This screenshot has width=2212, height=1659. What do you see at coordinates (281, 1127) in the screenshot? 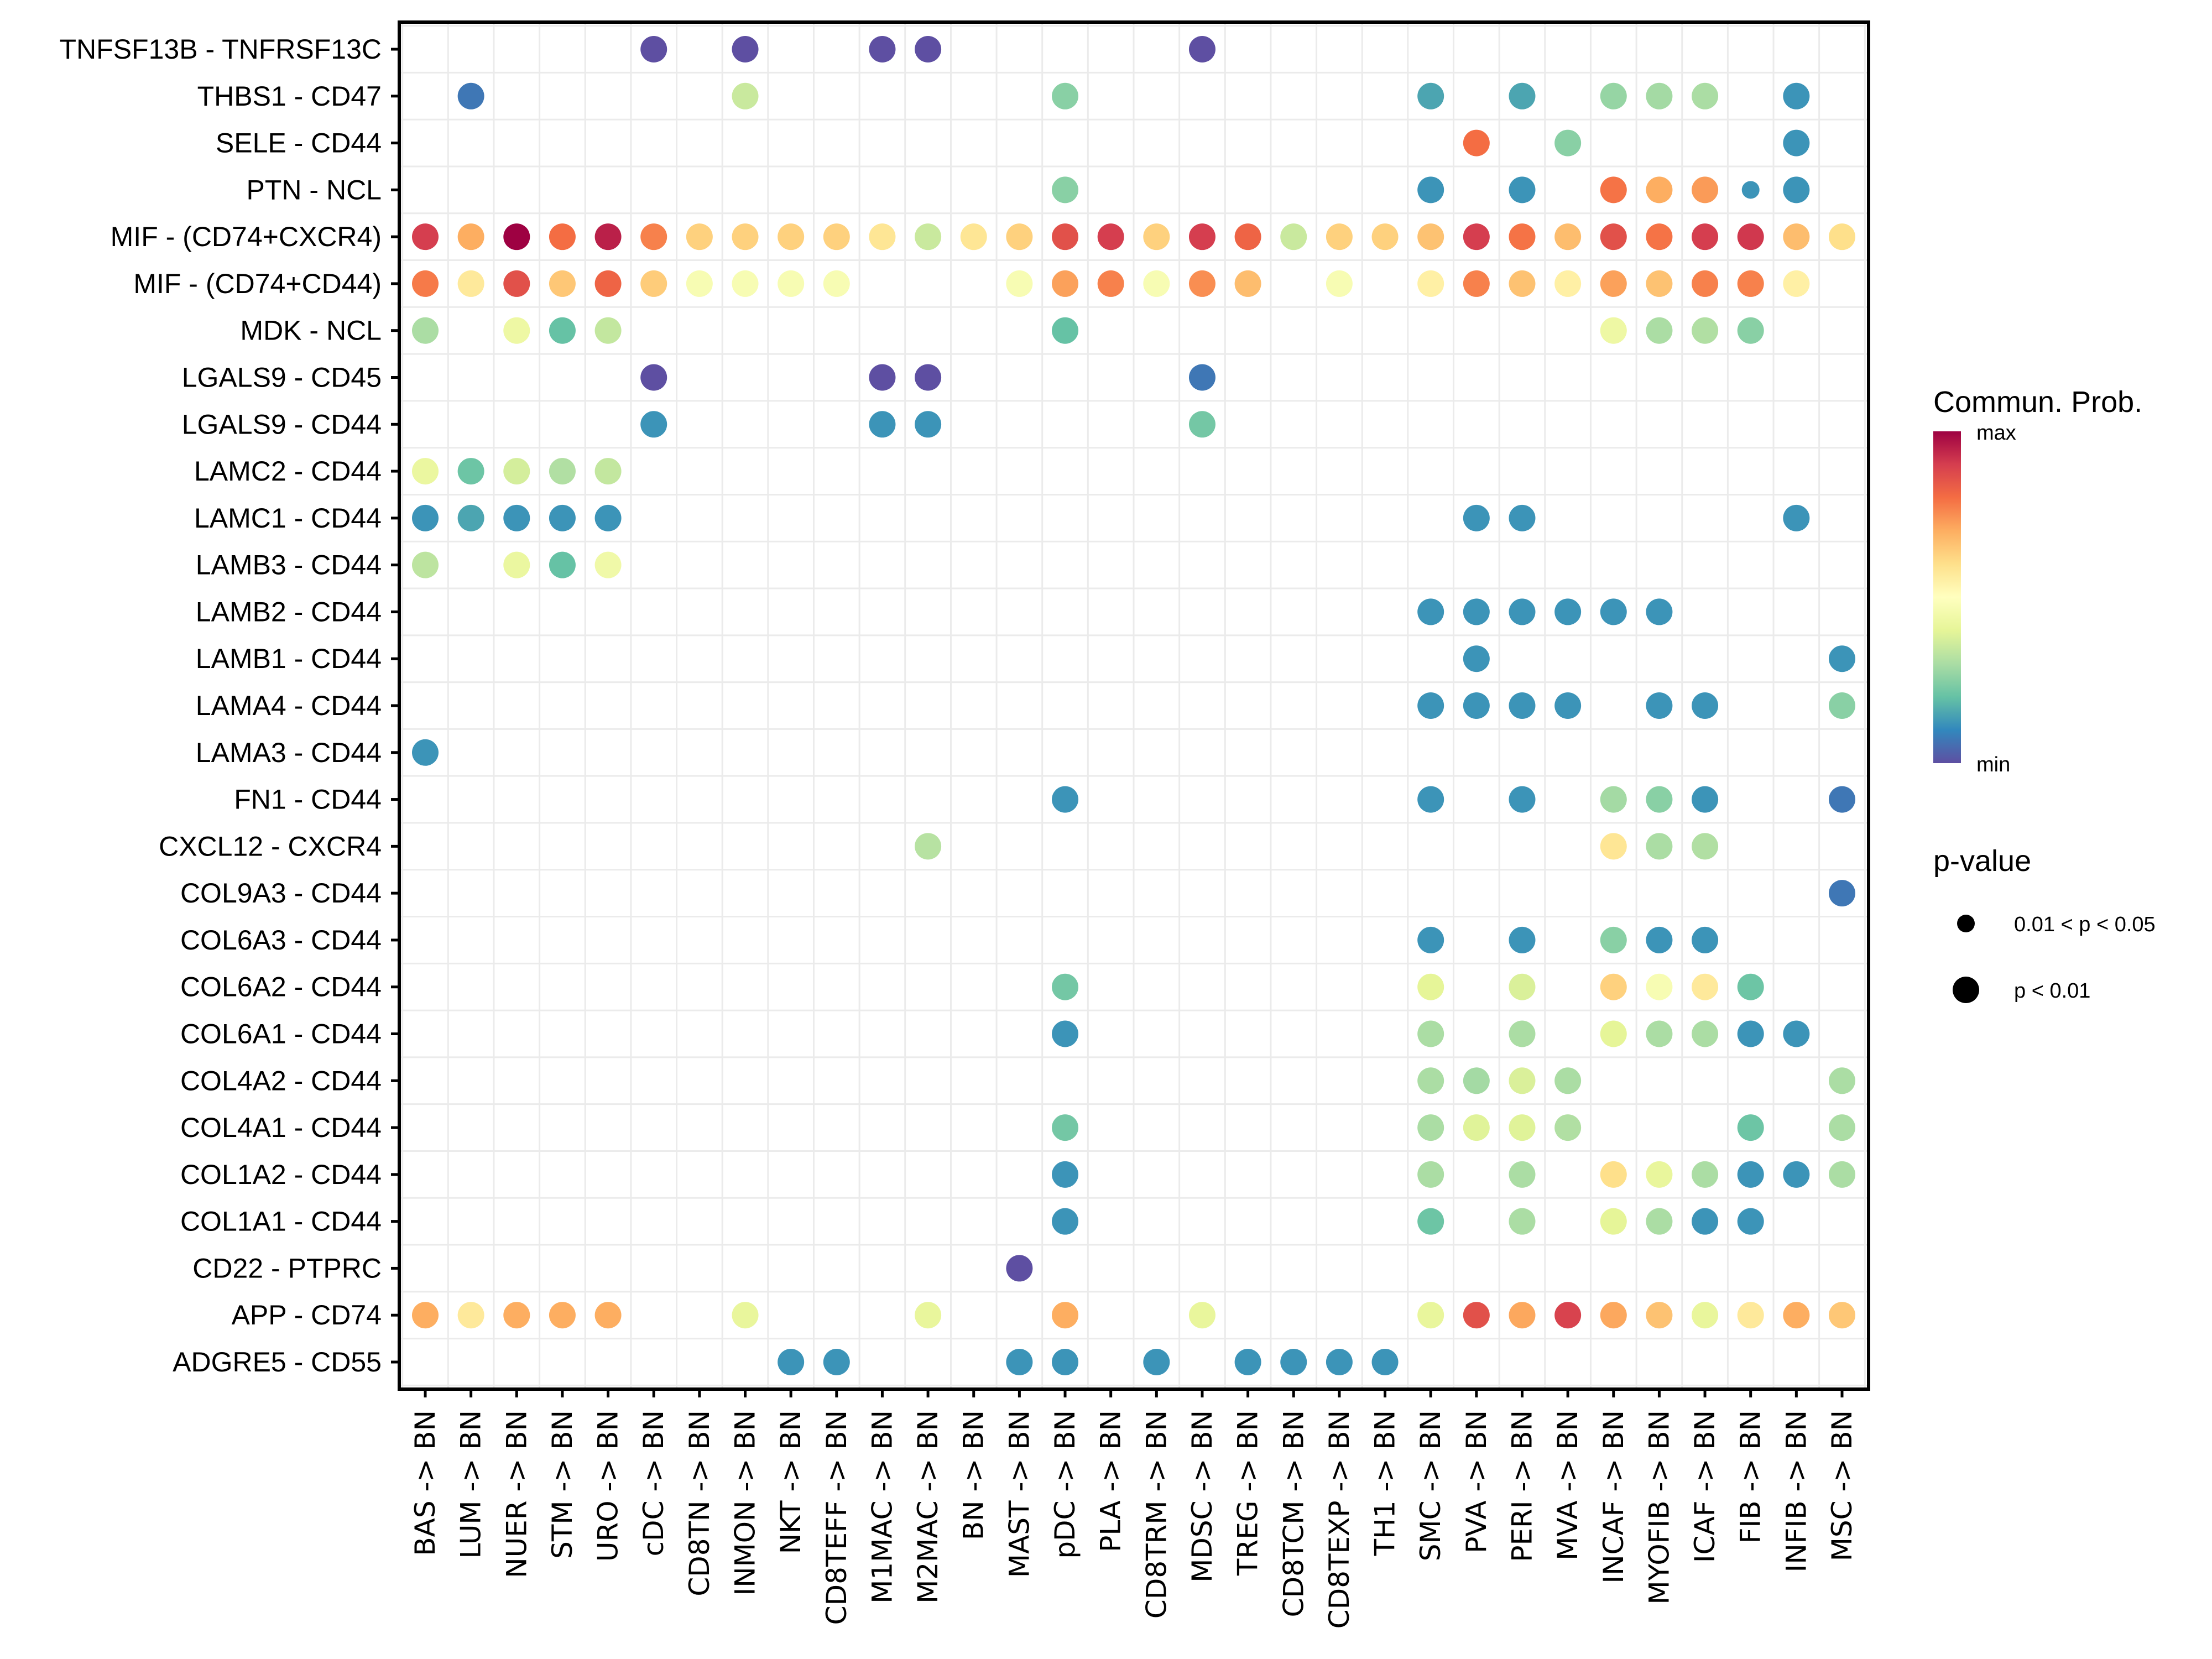
I see `y-tick-label: COL4A1 - CD44` at bounding box center [281, 1127].